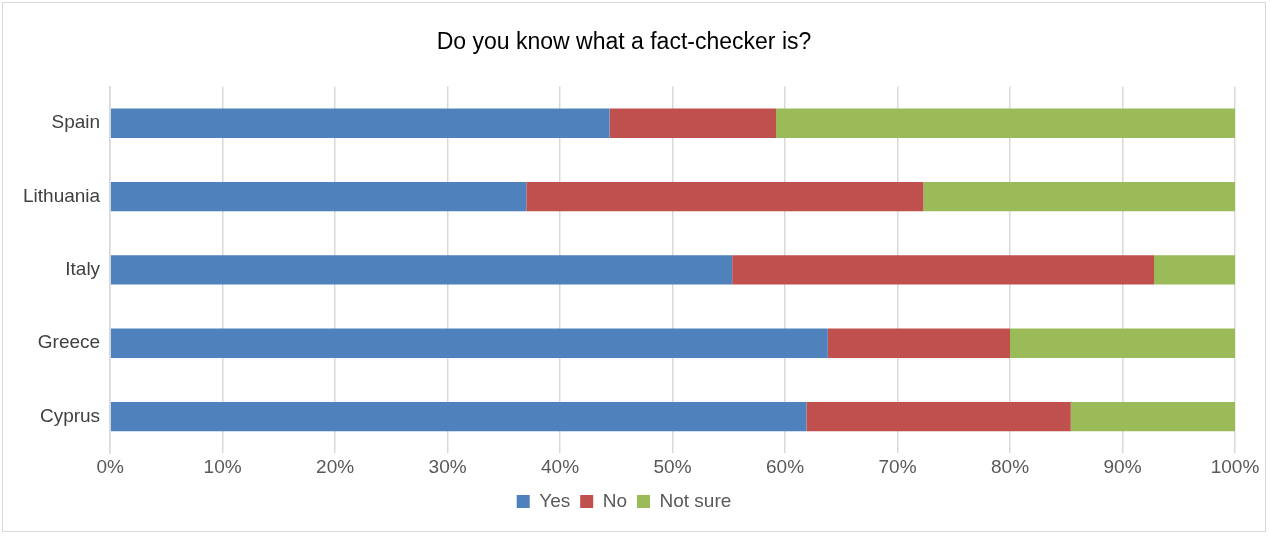  Describe the element at coordinates (69, 342) in the screenshot. I see `y-tick-label: Greece` at that location.